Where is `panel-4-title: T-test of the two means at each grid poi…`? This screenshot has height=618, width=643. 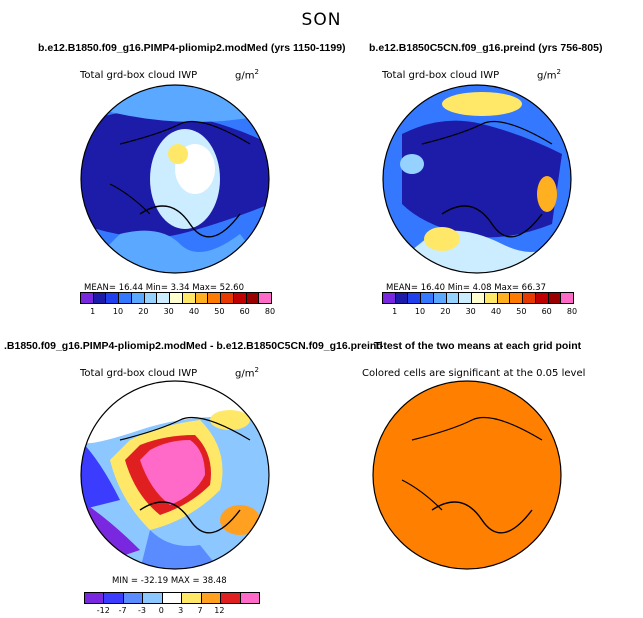
panel-4-title: T-test of the two means at each grid poi… is located at coordinates (478, 346).